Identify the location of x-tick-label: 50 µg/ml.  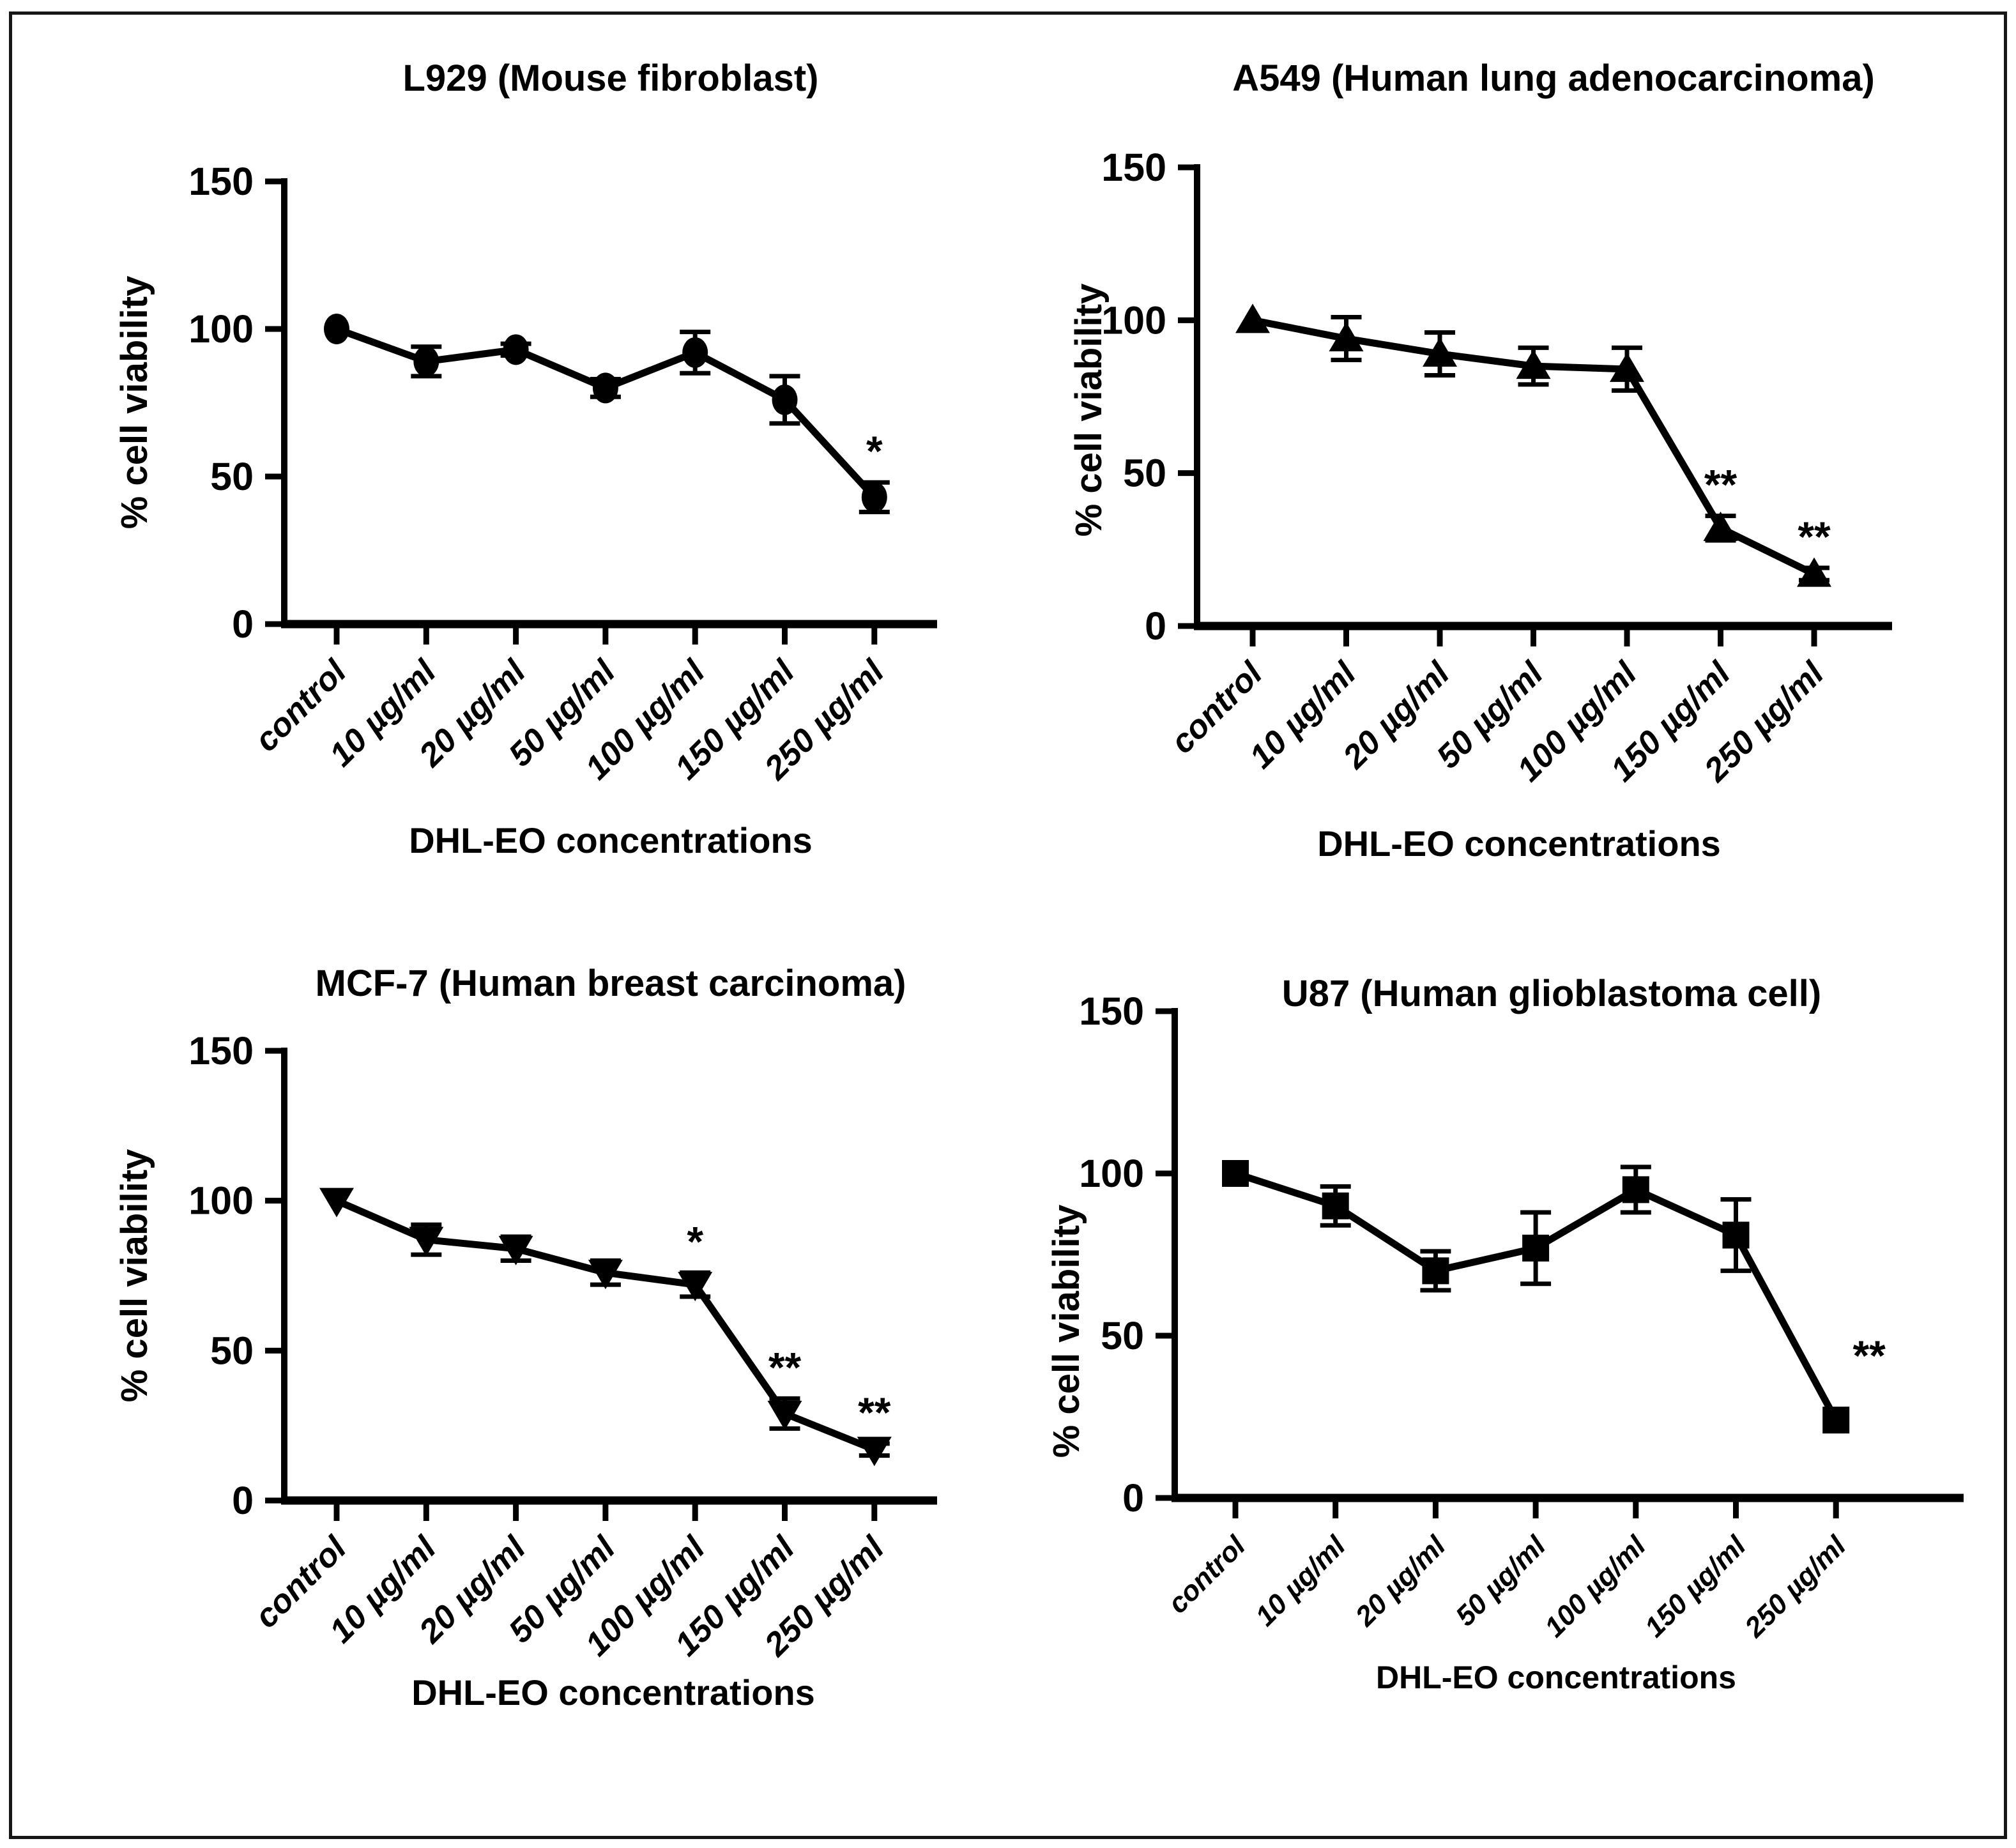
(1500, 1581).